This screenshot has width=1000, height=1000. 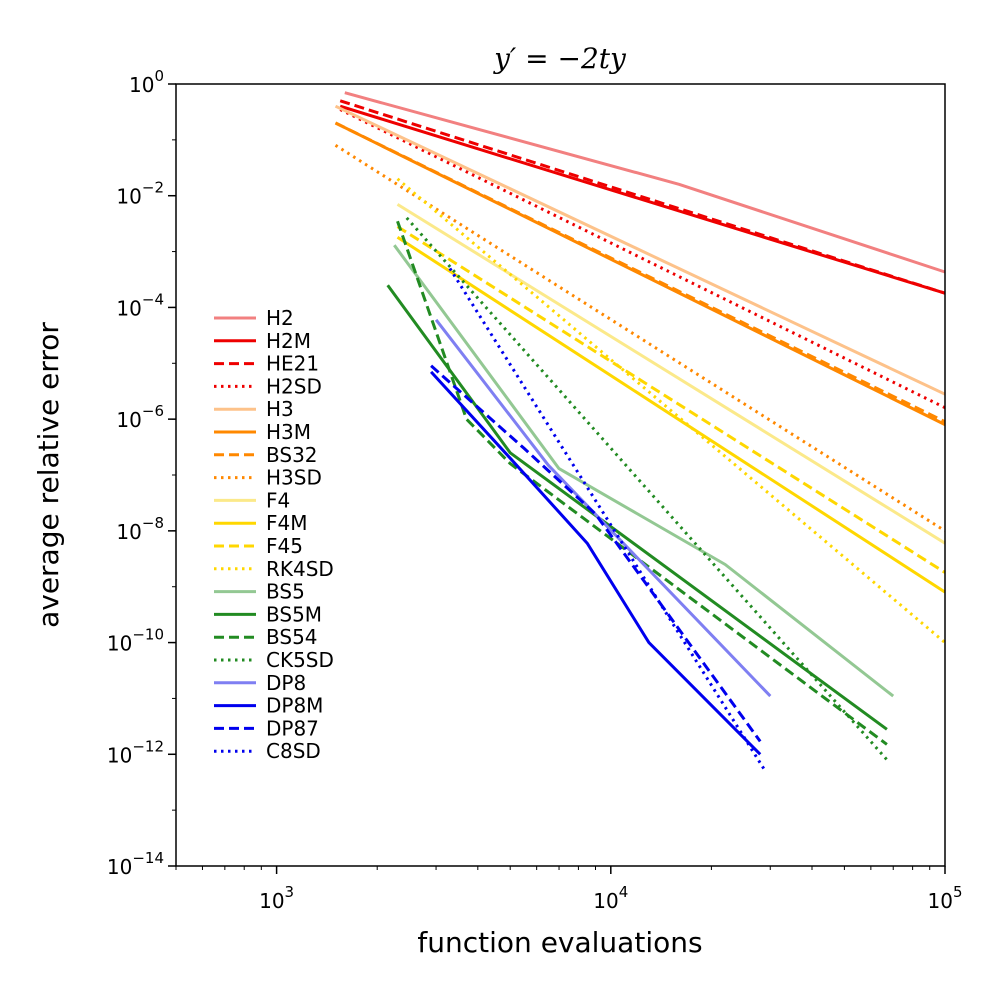 What do you see at coordinates (292, 728) in the screenshot?
I see `legend-label: DP87` at bounding box center [292, 728].